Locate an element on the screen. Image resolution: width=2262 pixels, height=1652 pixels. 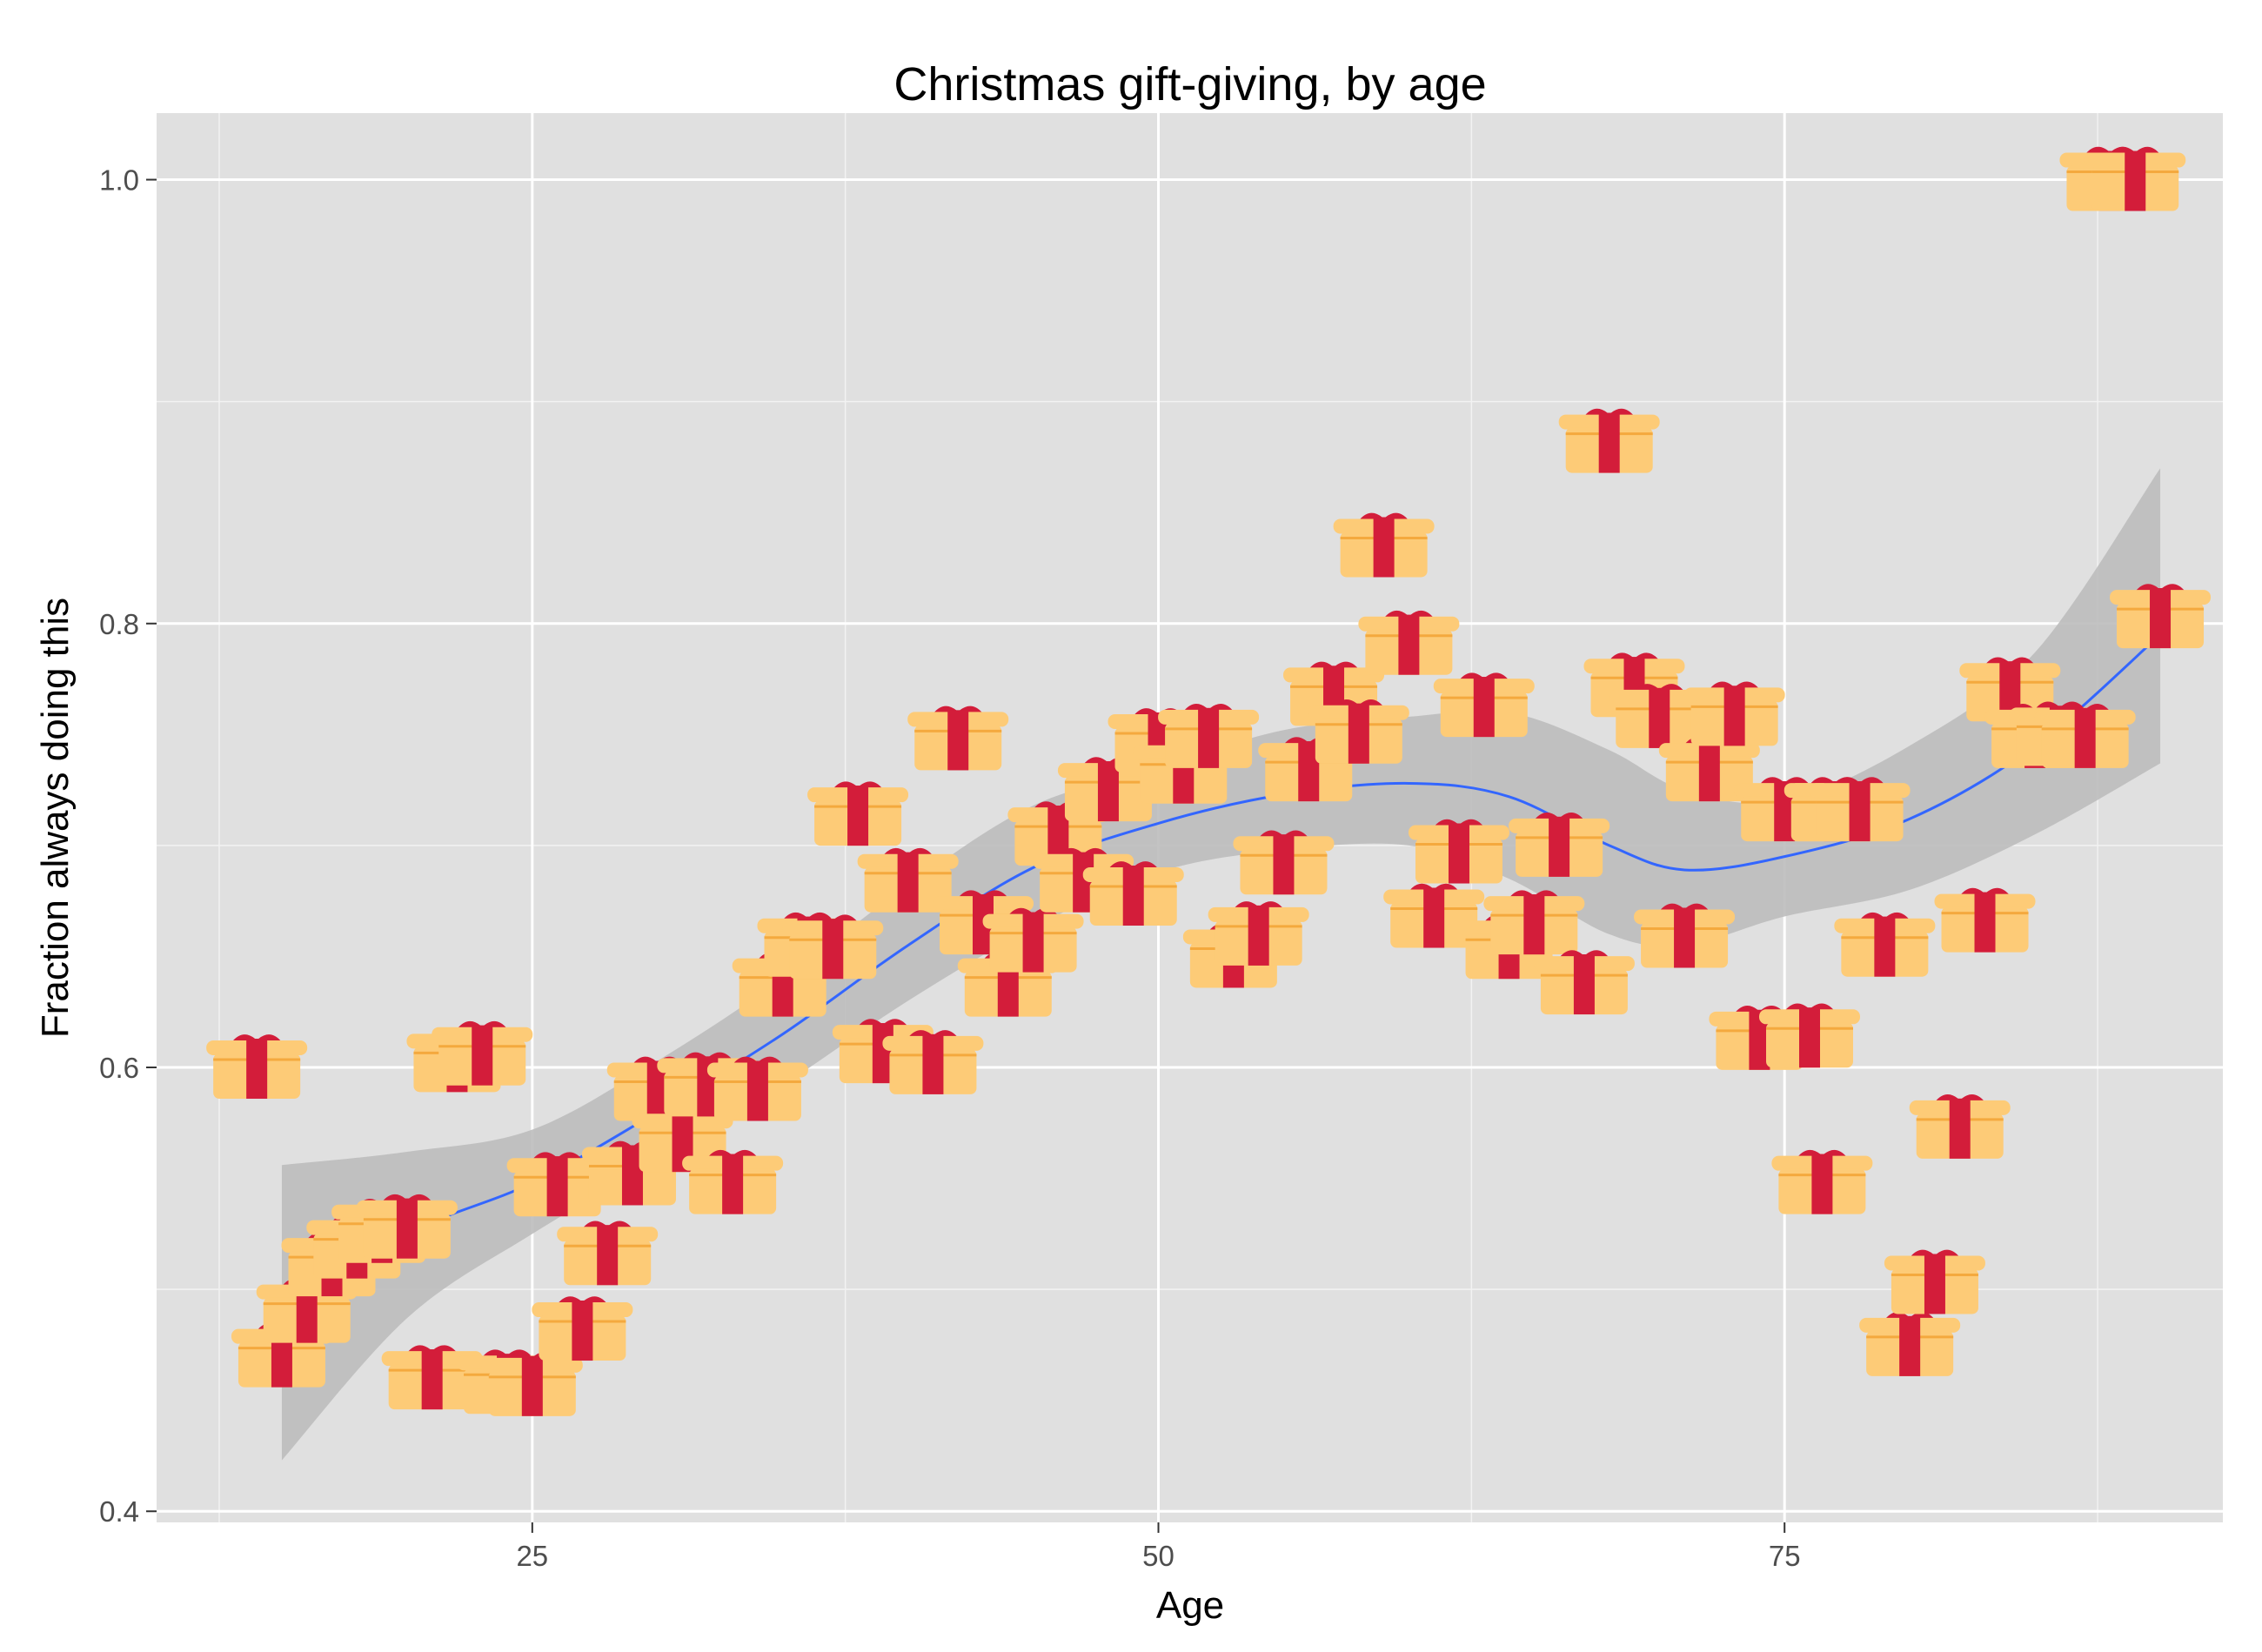
y-tick-label: 0.8 is located at coordinates (119, 624).